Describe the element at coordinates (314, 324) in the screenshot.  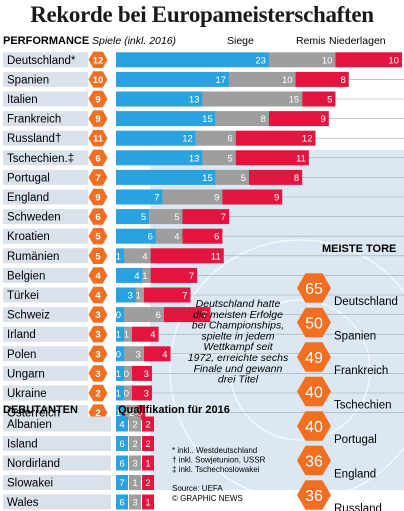
I see `goals-value: 50` at that location.